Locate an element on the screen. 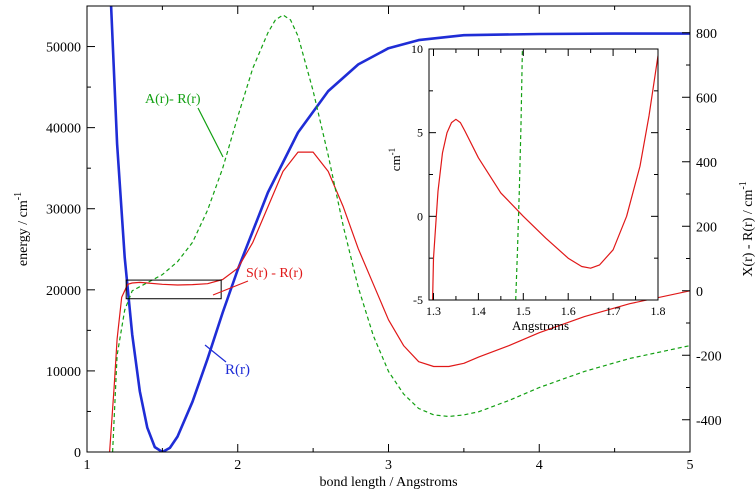 The image size is (756, 498). x-tick-label: 4 is located at coordinates (539, 465).